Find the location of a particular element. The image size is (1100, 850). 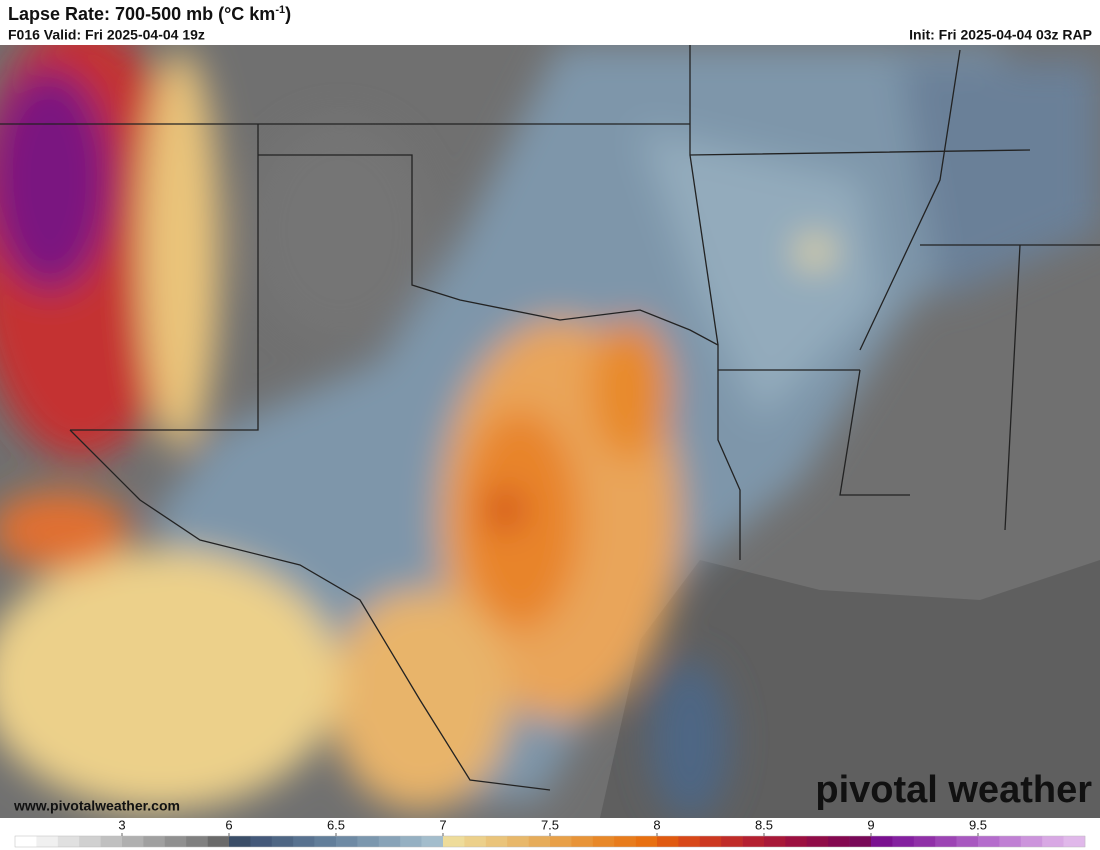

colorbar: 3 6 6.5 7 7.5 8 8.5 9 9.5 is located at coordinates (550, 832).